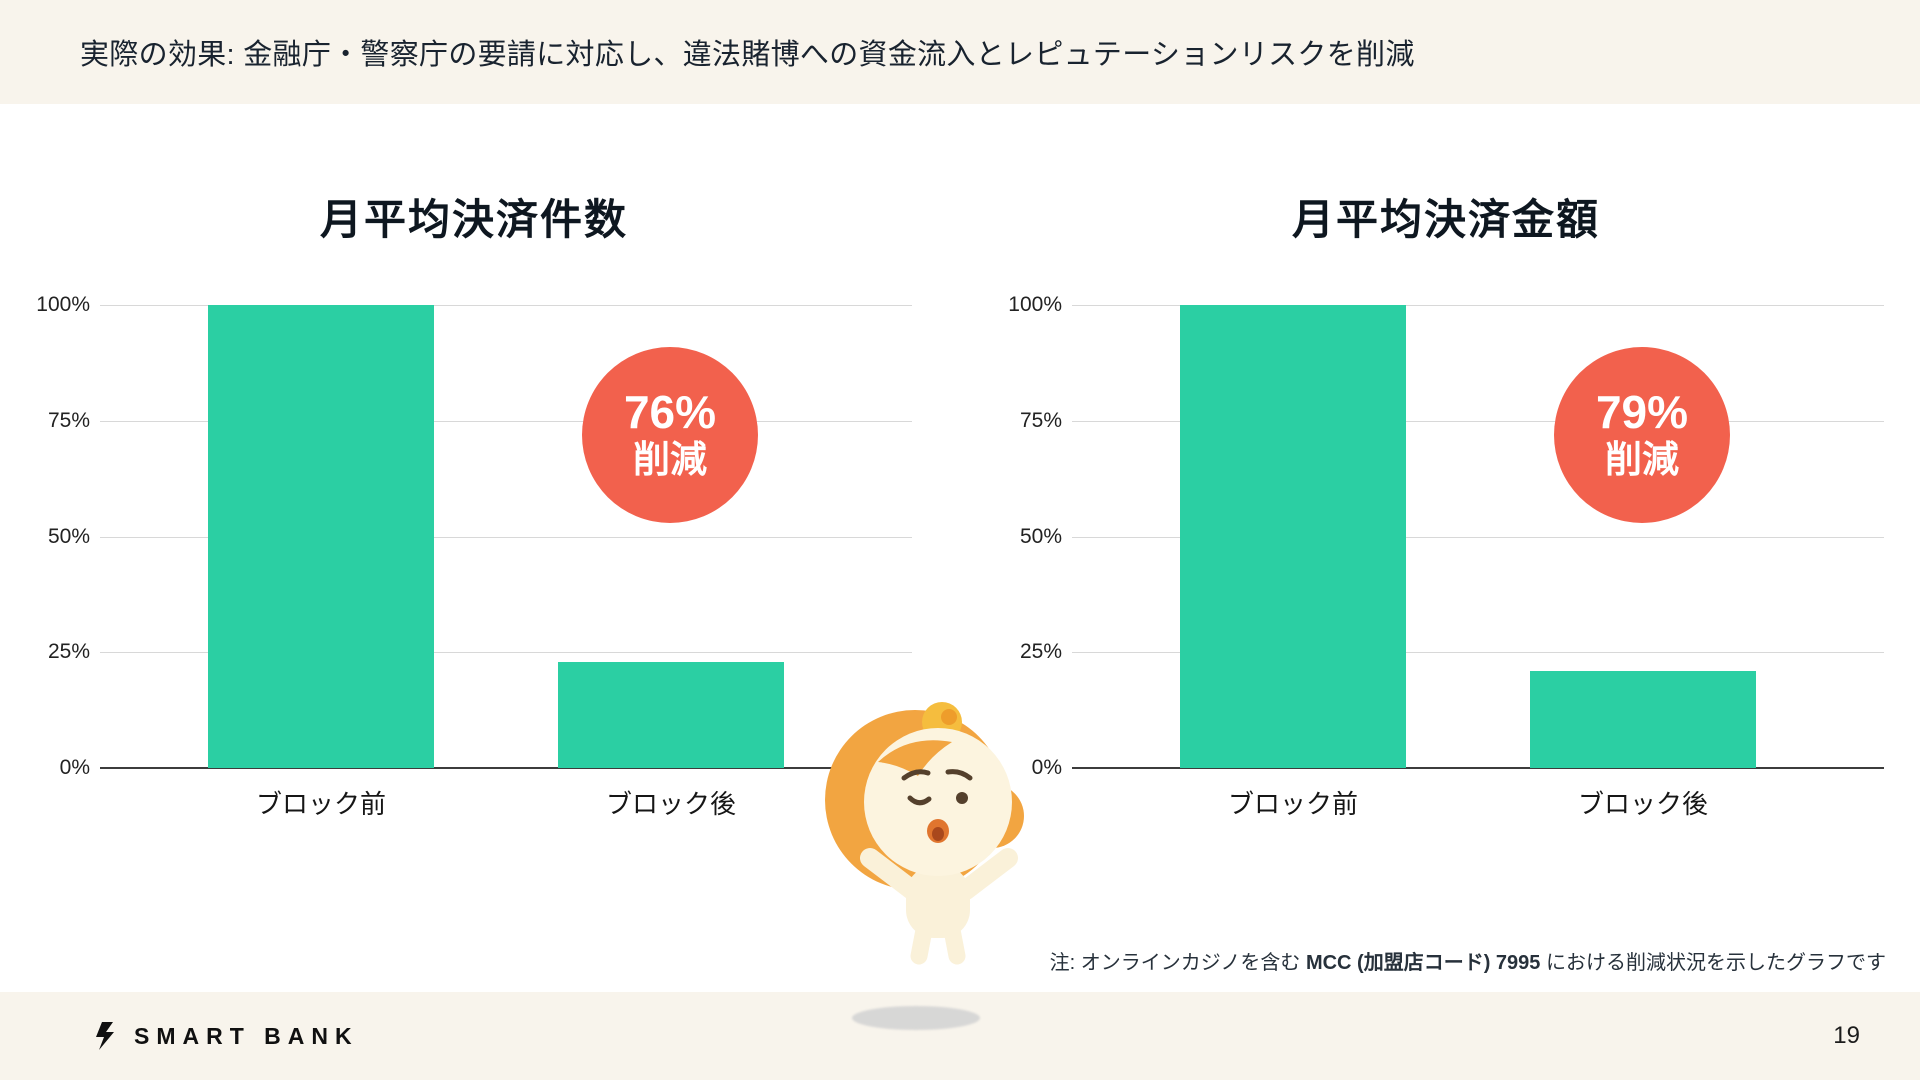  I want to click on footnote-prefix: 注: オンラインカジノを含む, so click(1177, 963).